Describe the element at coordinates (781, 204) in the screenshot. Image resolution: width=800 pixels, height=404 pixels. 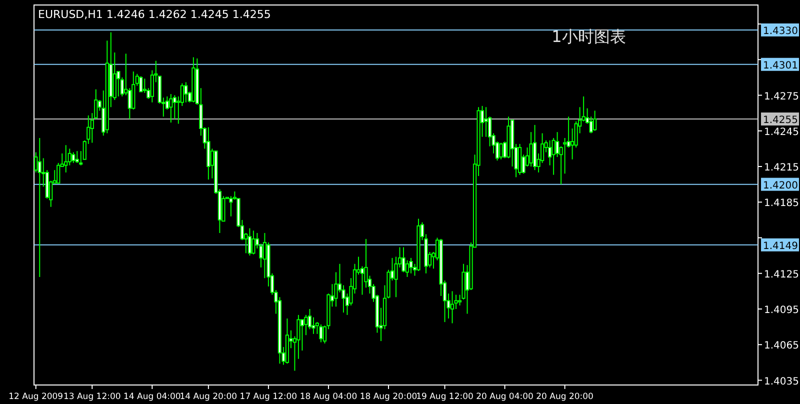
I see `y-tick-label: 1.4185` at that location.